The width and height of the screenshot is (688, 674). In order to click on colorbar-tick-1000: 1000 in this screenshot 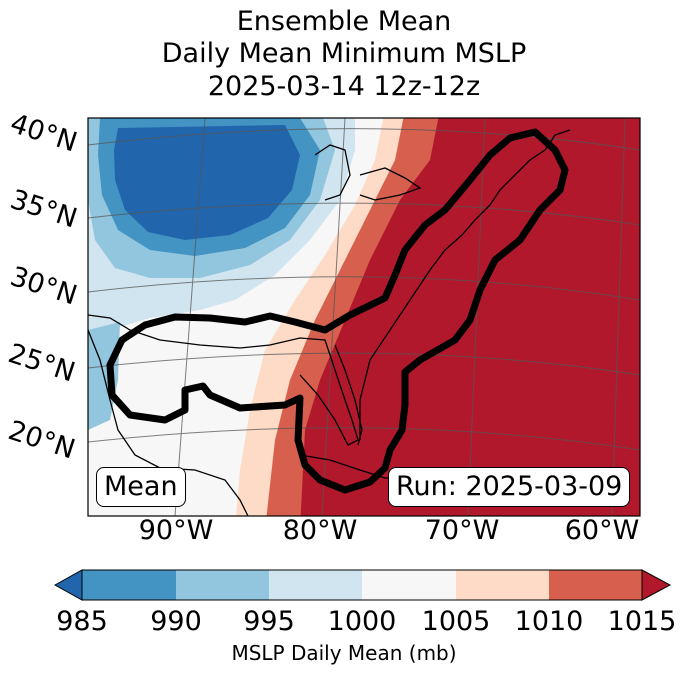, I will do `click(362, 621)`.